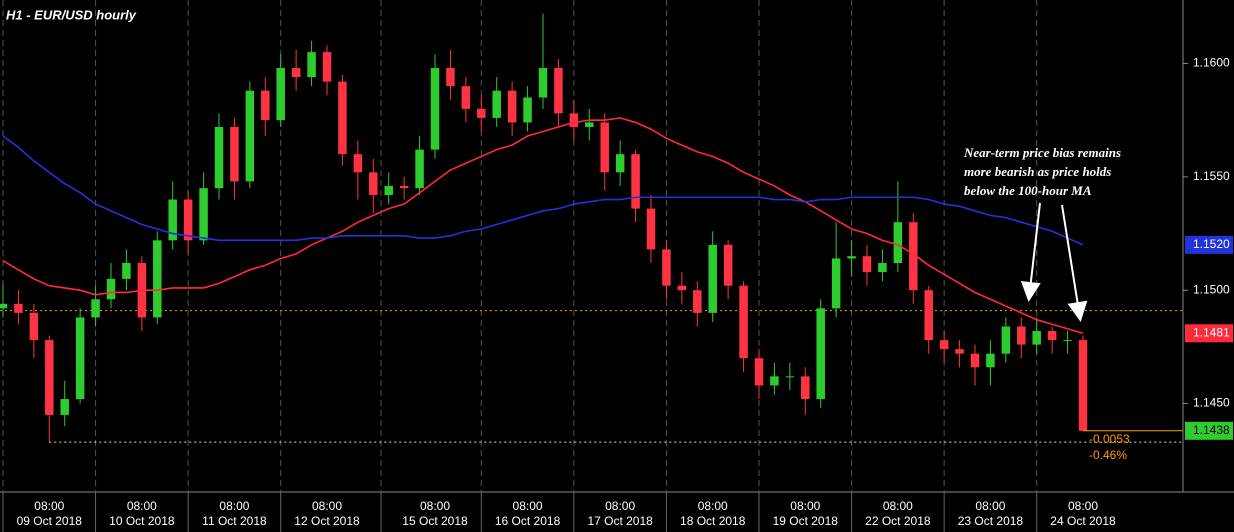 Image resolution: width=1234 pixels, height=532 pixels. Describe the element at coordinates (1028, 190) in the screenshot. I see `annotation: below the 100-hour MA` at that location.